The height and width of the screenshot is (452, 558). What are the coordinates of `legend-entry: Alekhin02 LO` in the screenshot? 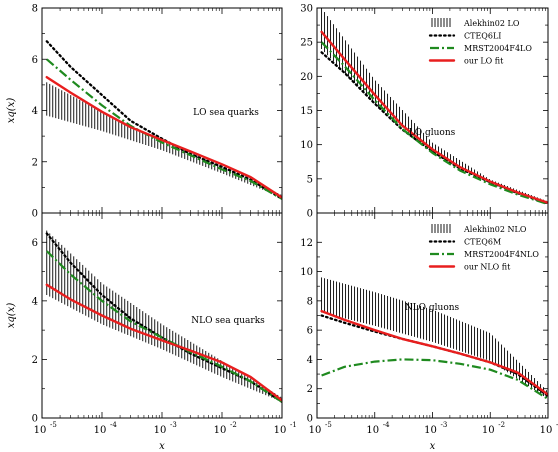 It's located at (491, 23).